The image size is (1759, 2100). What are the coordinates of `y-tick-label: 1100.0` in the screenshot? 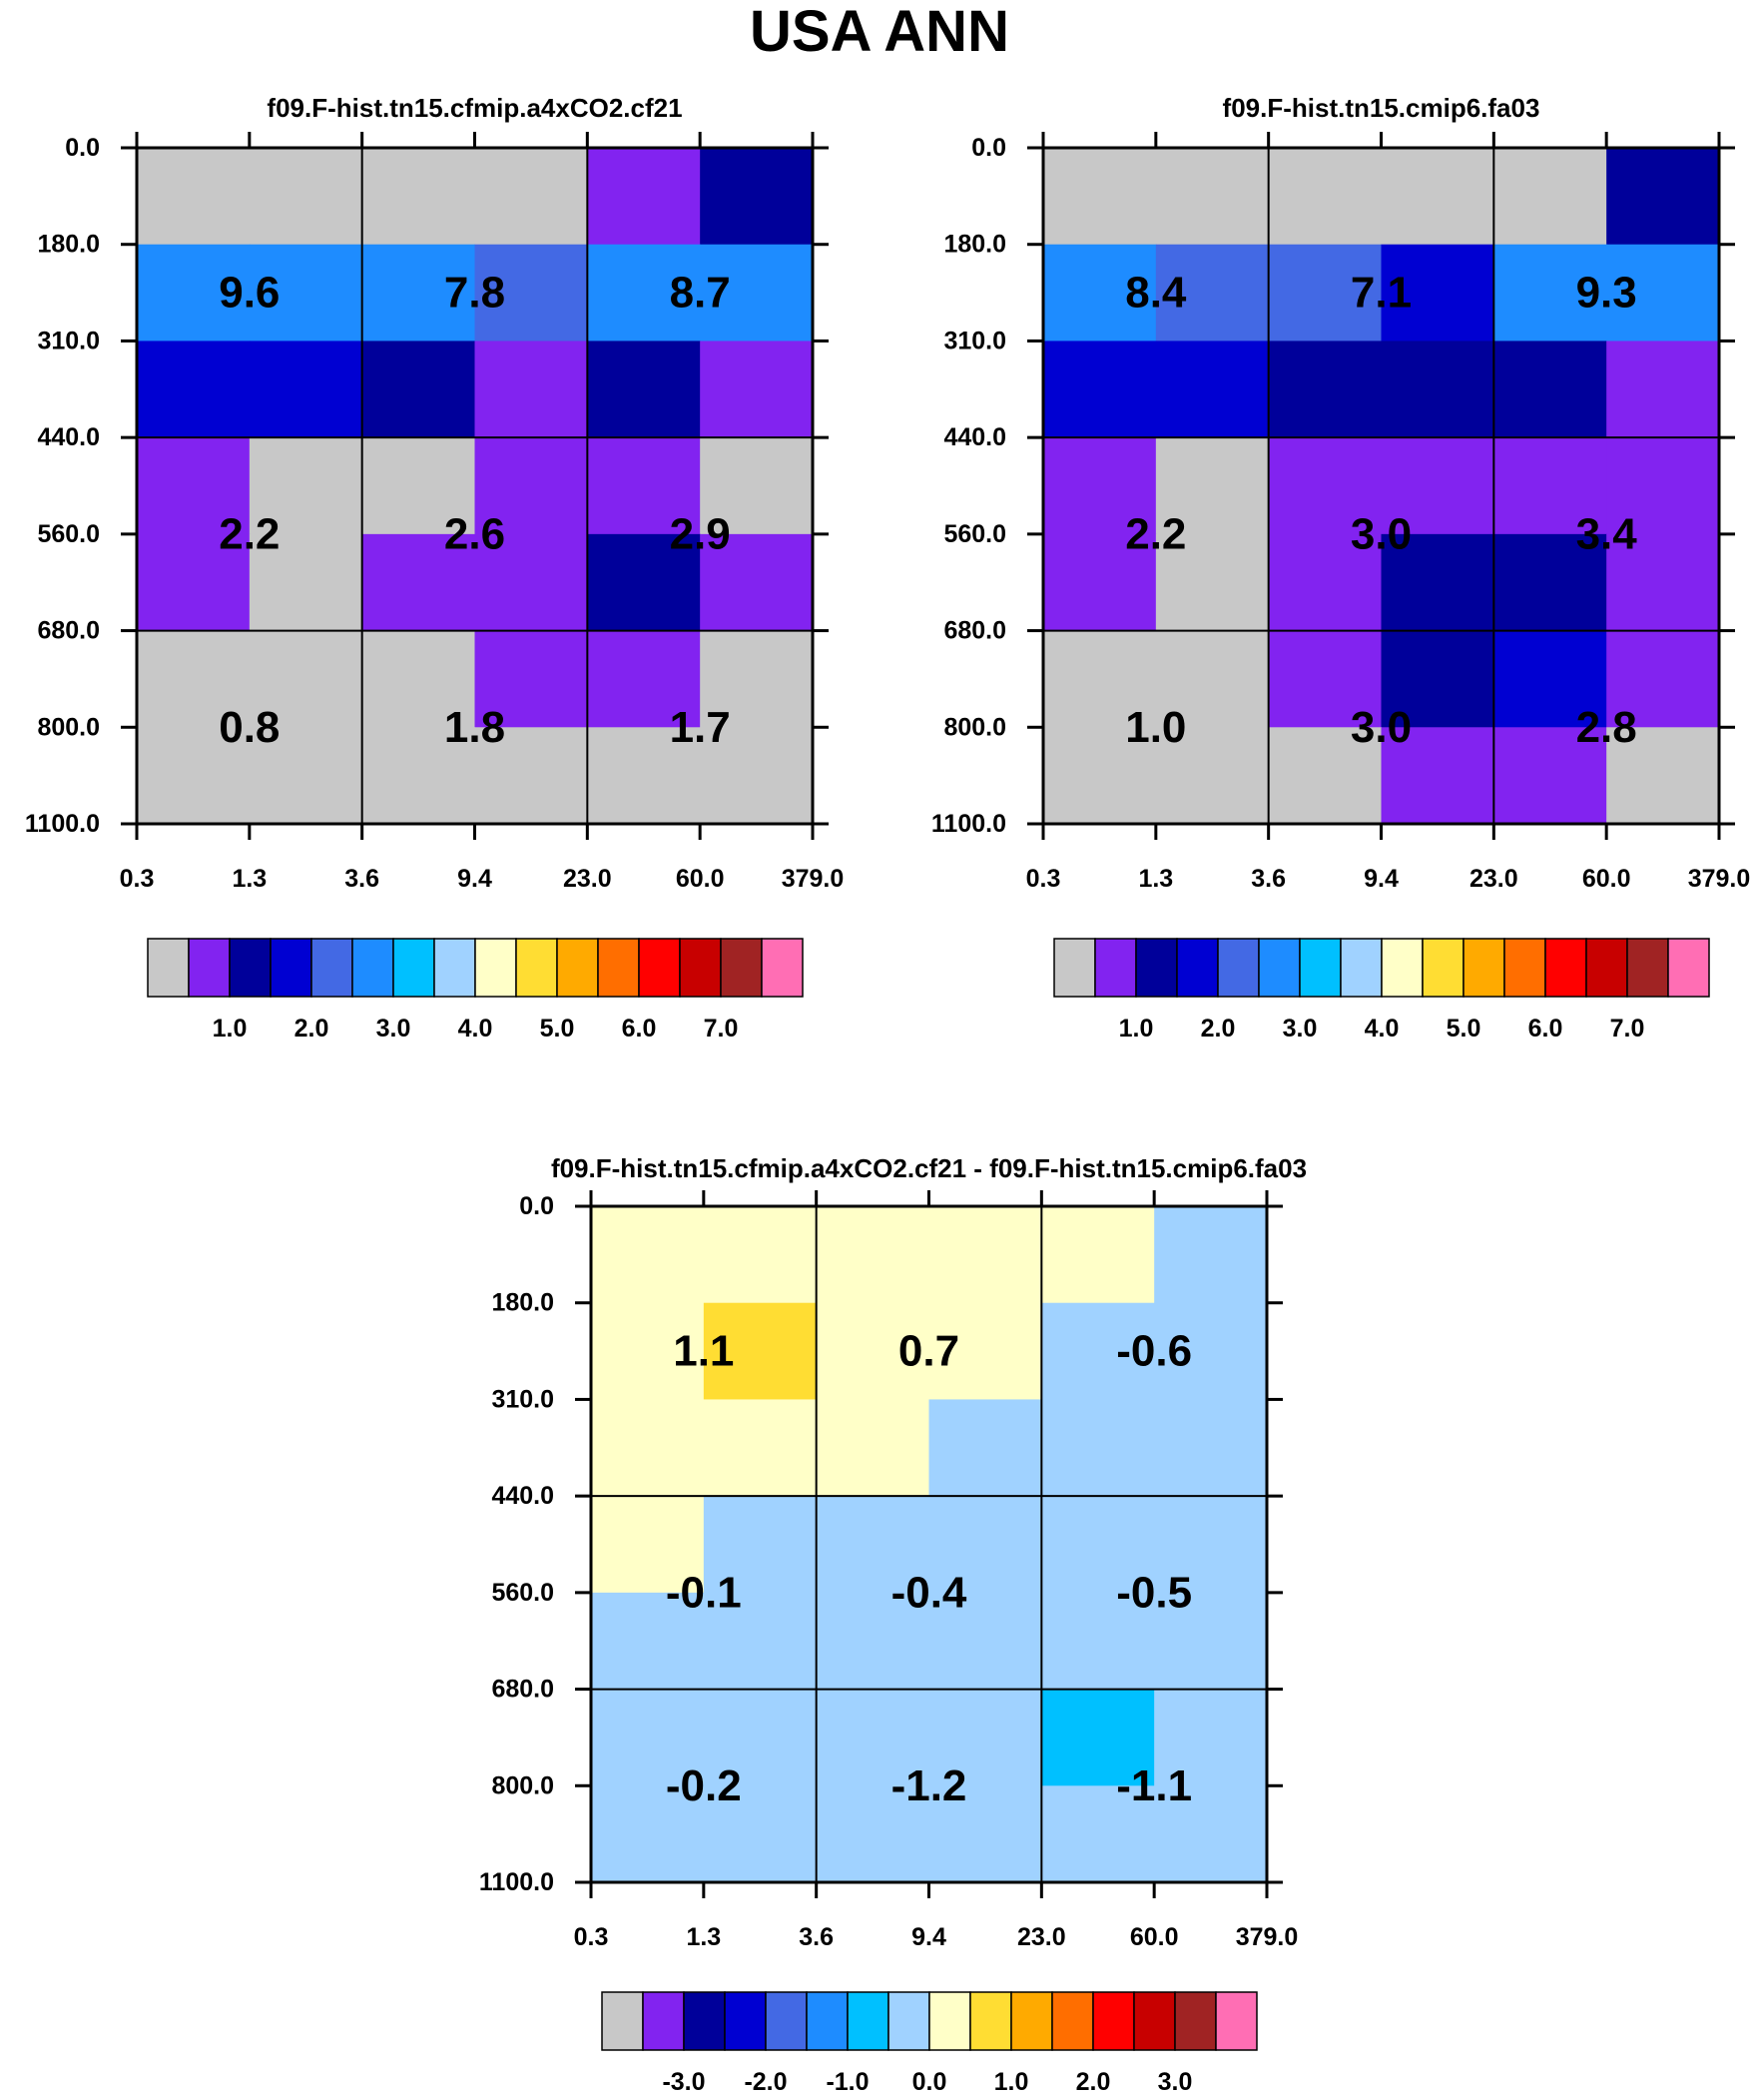 It's located at (516, 1882).